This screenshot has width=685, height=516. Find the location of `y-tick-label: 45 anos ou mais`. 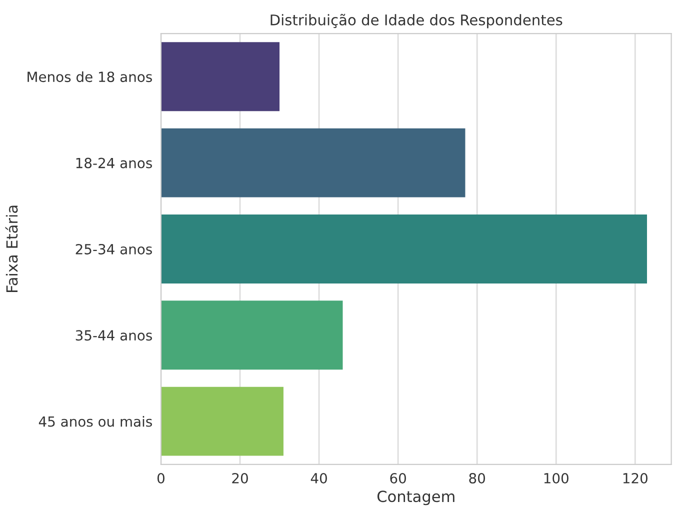

y-tick-label: 45 anos ou mais is located at coordinates (95, 421).